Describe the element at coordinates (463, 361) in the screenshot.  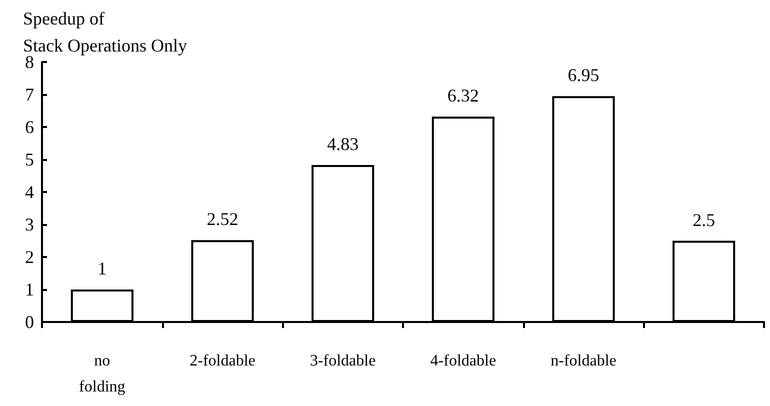
I see `x-tick-label: 4-foldable` at that location.